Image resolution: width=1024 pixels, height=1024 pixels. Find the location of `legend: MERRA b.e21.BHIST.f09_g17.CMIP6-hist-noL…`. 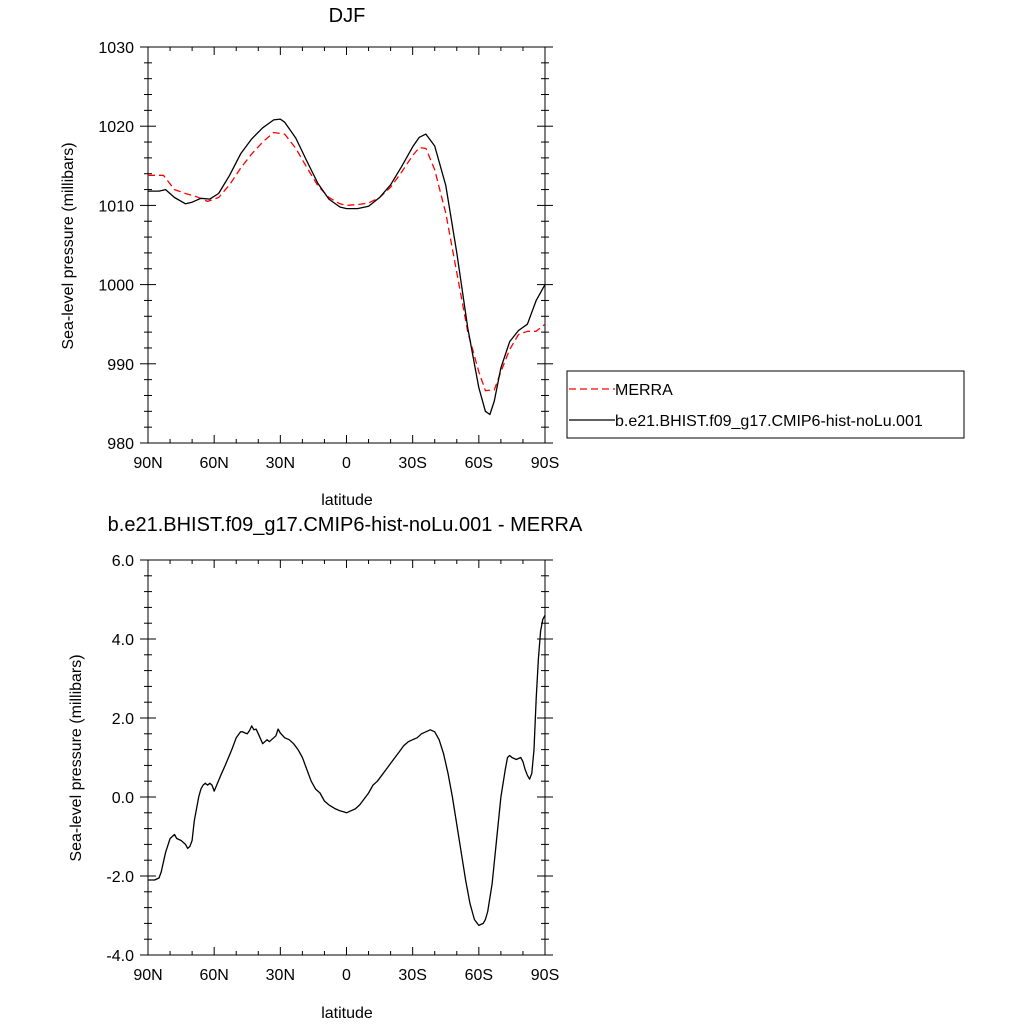

legend: MERRA b.e21.BHIST.f09_g17.CMIP6-hist-noL… is located at coordinates (765, 404).